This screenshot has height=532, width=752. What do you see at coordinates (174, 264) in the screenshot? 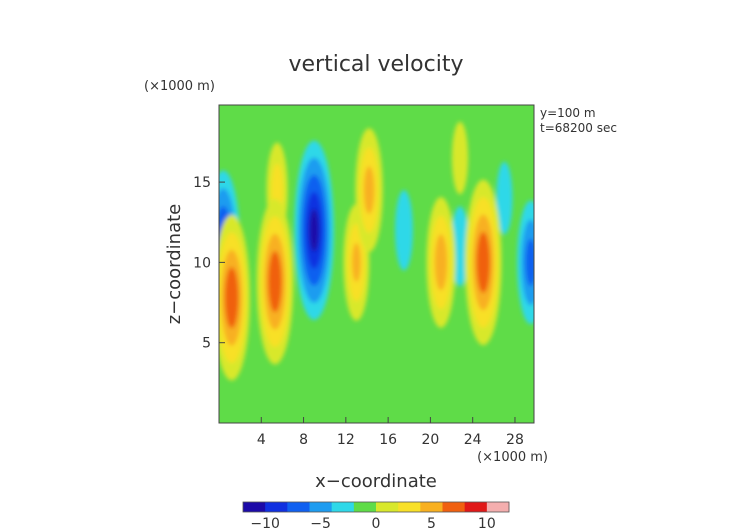
I see `z-axis-title: z−coordinate` at bounding box center [174, 264].